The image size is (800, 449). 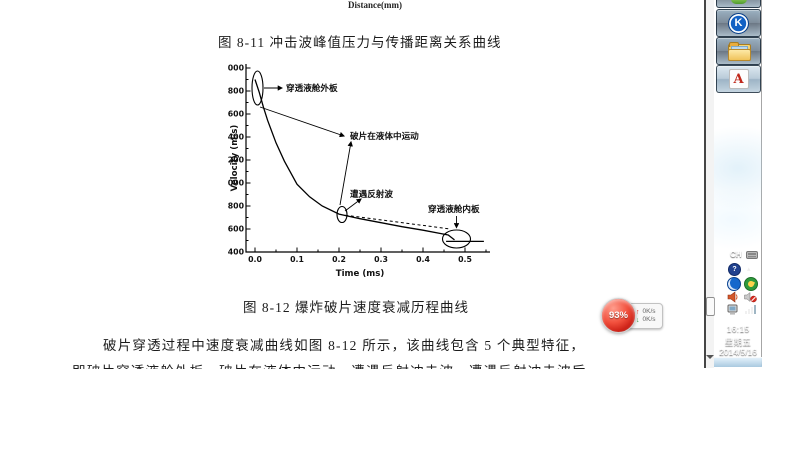 I want to click on body-paragraph-line-1: 破片穿透过程中速度衰减曲线如图 8-12 所示，该曲线包含 5 个典型特征，, so click(x=344, y=345).